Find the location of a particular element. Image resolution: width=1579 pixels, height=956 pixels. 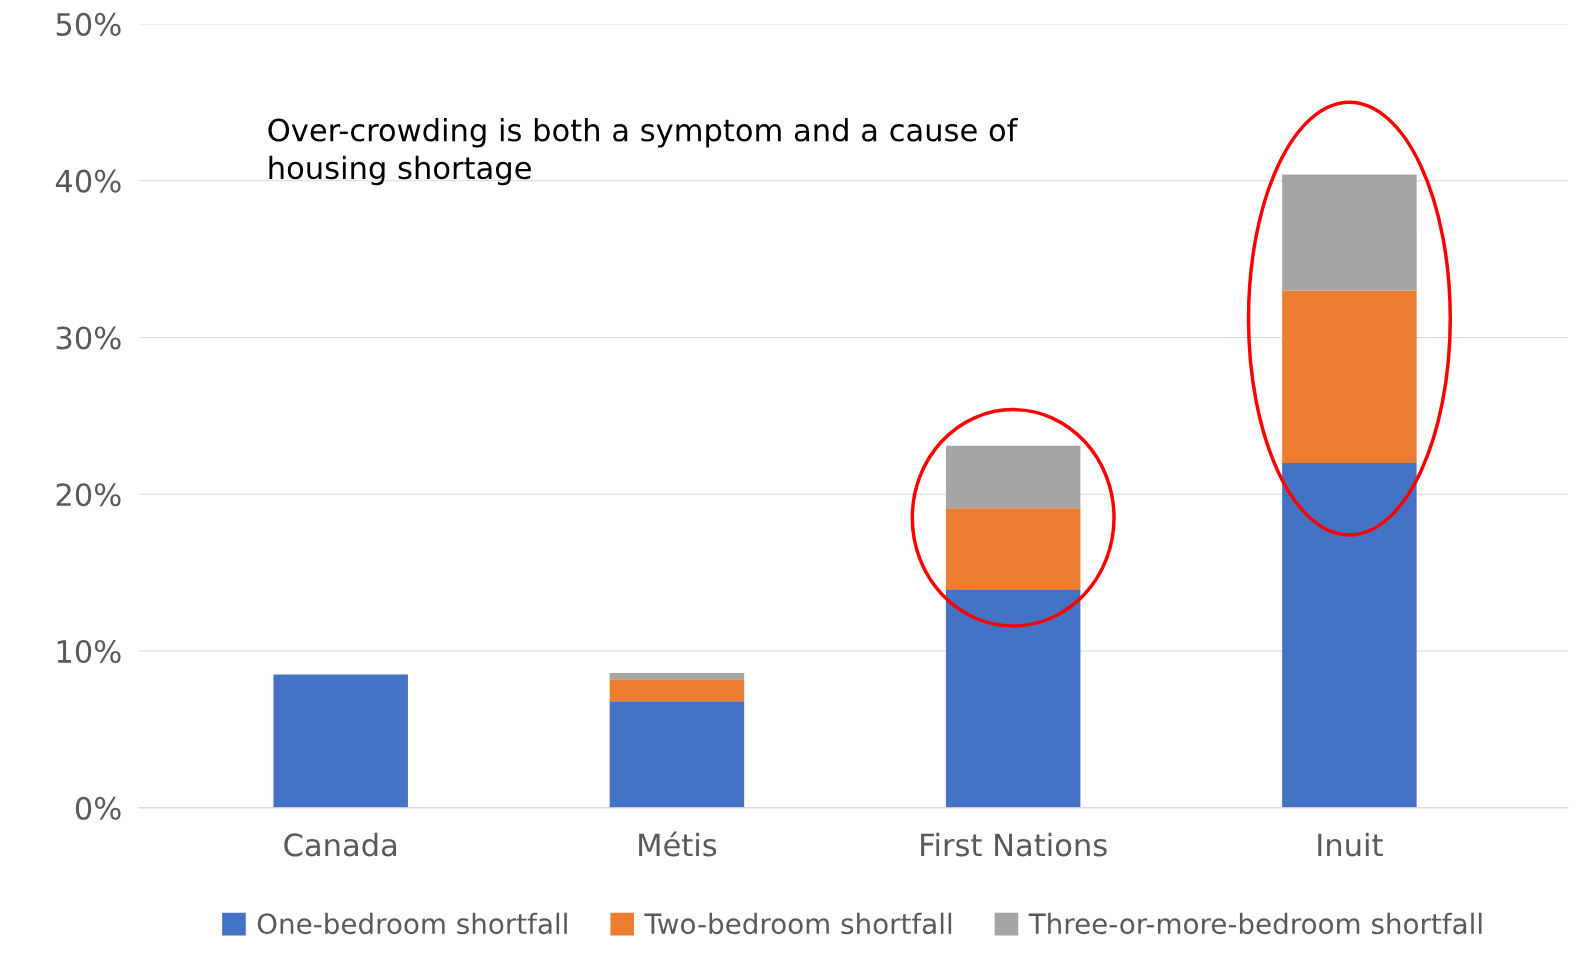

y-tick-label: 40% is located at coordinates (88, 181).